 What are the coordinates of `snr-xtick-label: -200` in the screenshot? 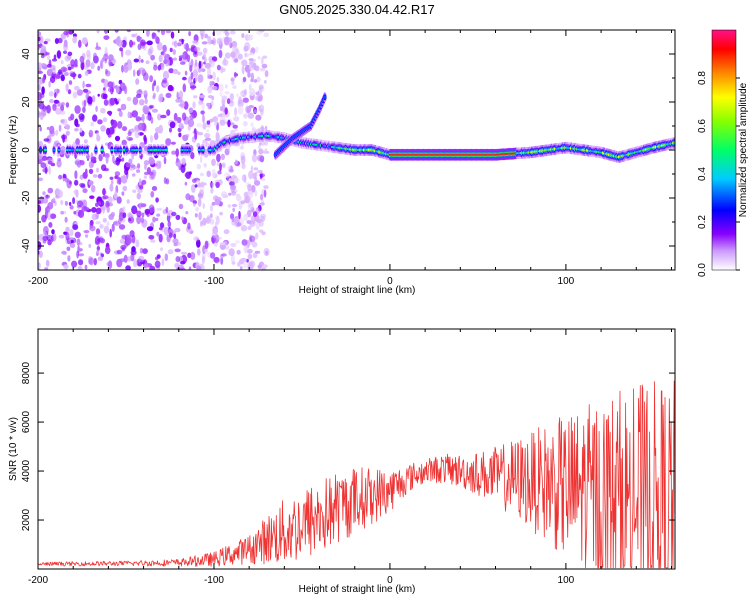 It's located at (38, 580).